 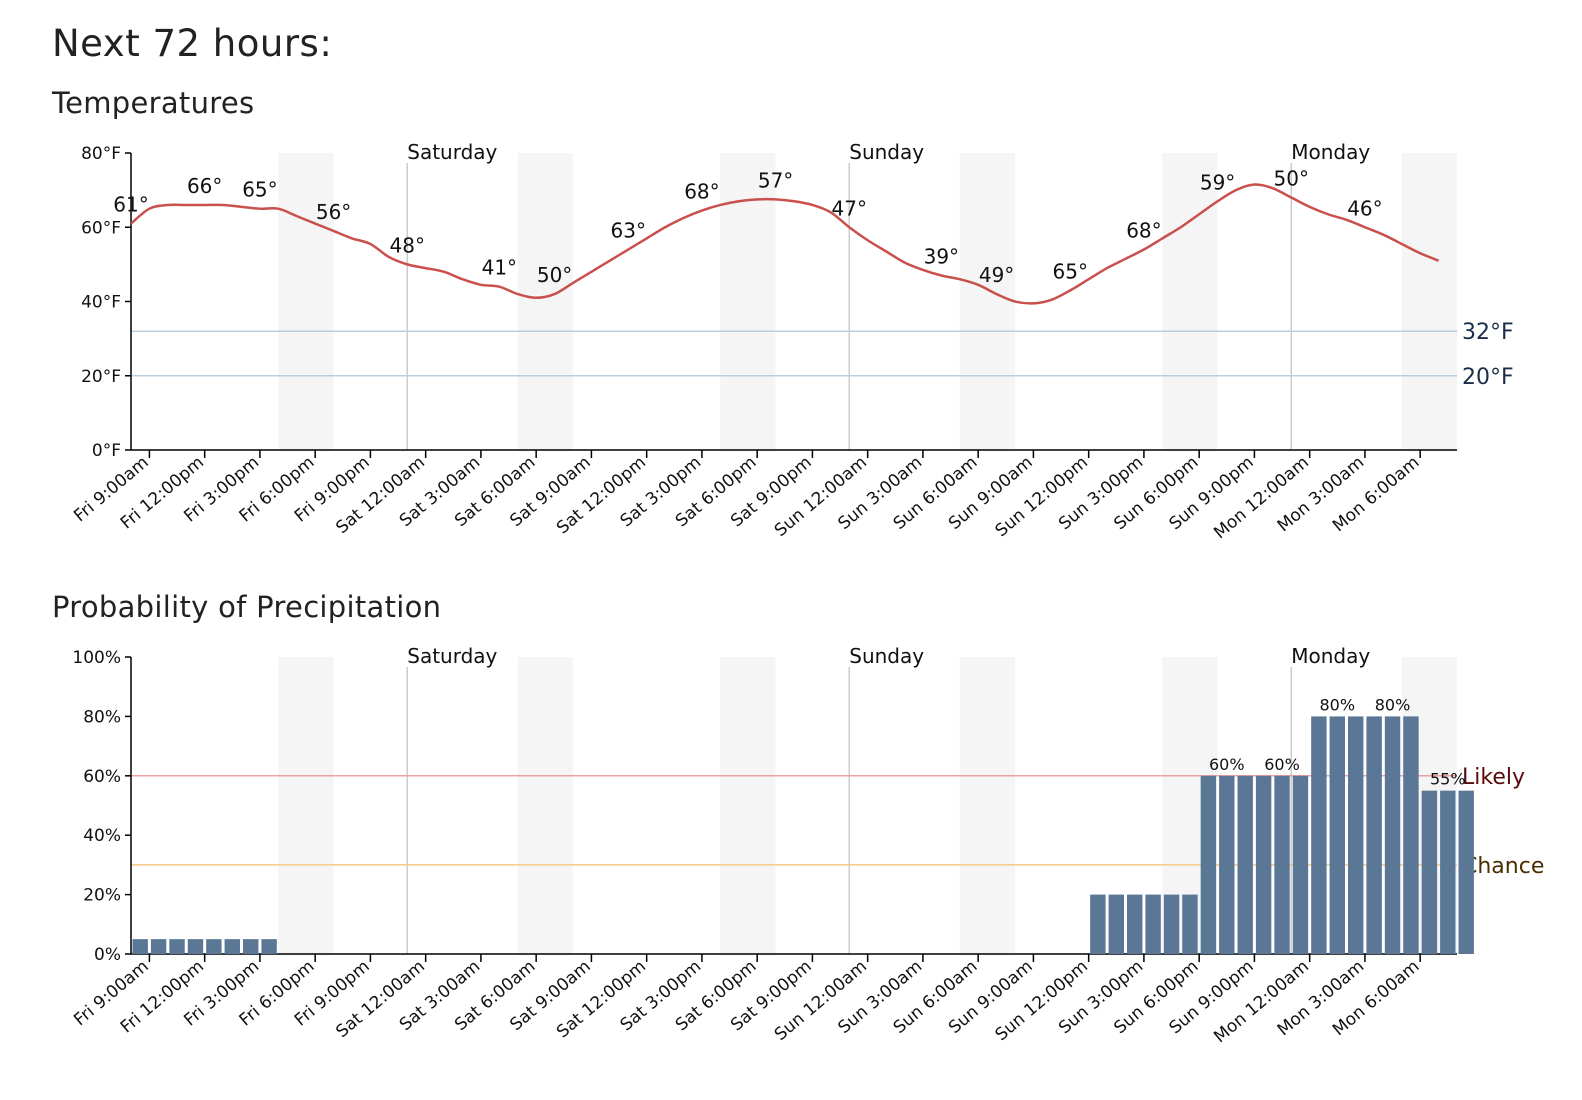 I want to click on temperature-point-label: 41°, so click(x=499, y=268).